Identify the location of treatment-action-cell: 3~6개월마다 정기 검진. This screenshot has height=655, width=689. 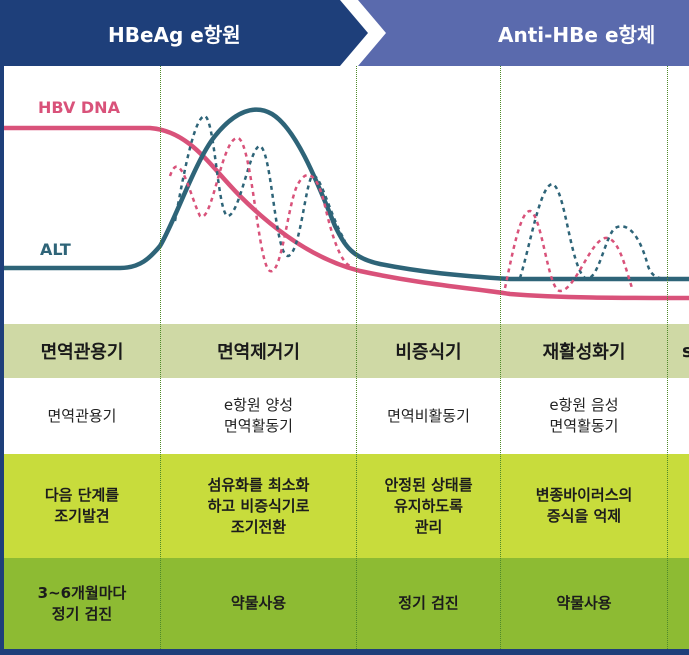
(82, 603).